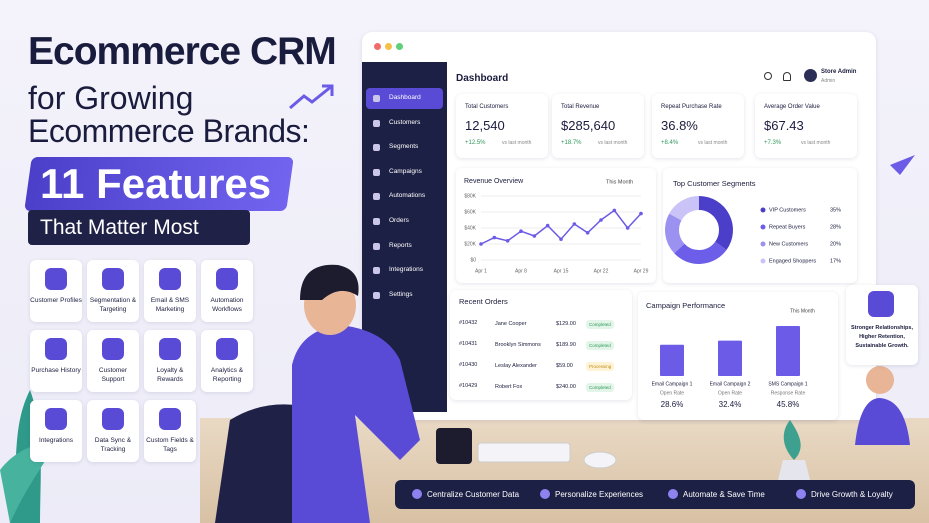 Image resolution: width=929 pixels, height=523 pixels. Describe the element at coordinates (482, 78) in the screenshot. I see `dashboard-title: Dashboard` at that location.